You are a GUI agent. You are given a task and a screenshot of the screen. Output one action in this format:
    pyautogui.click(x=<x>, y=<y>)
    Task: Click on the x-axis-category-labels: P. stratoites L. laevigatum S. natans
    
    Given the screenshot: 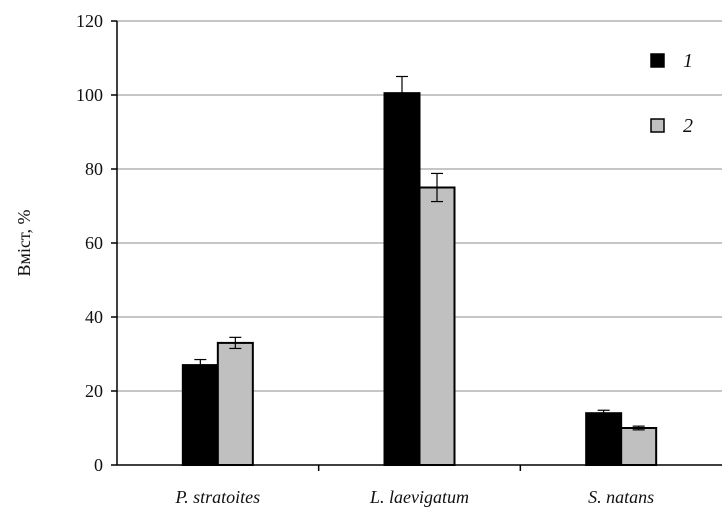 What is the action you would take?
    pyautogui.click(x=414, y=497)
    